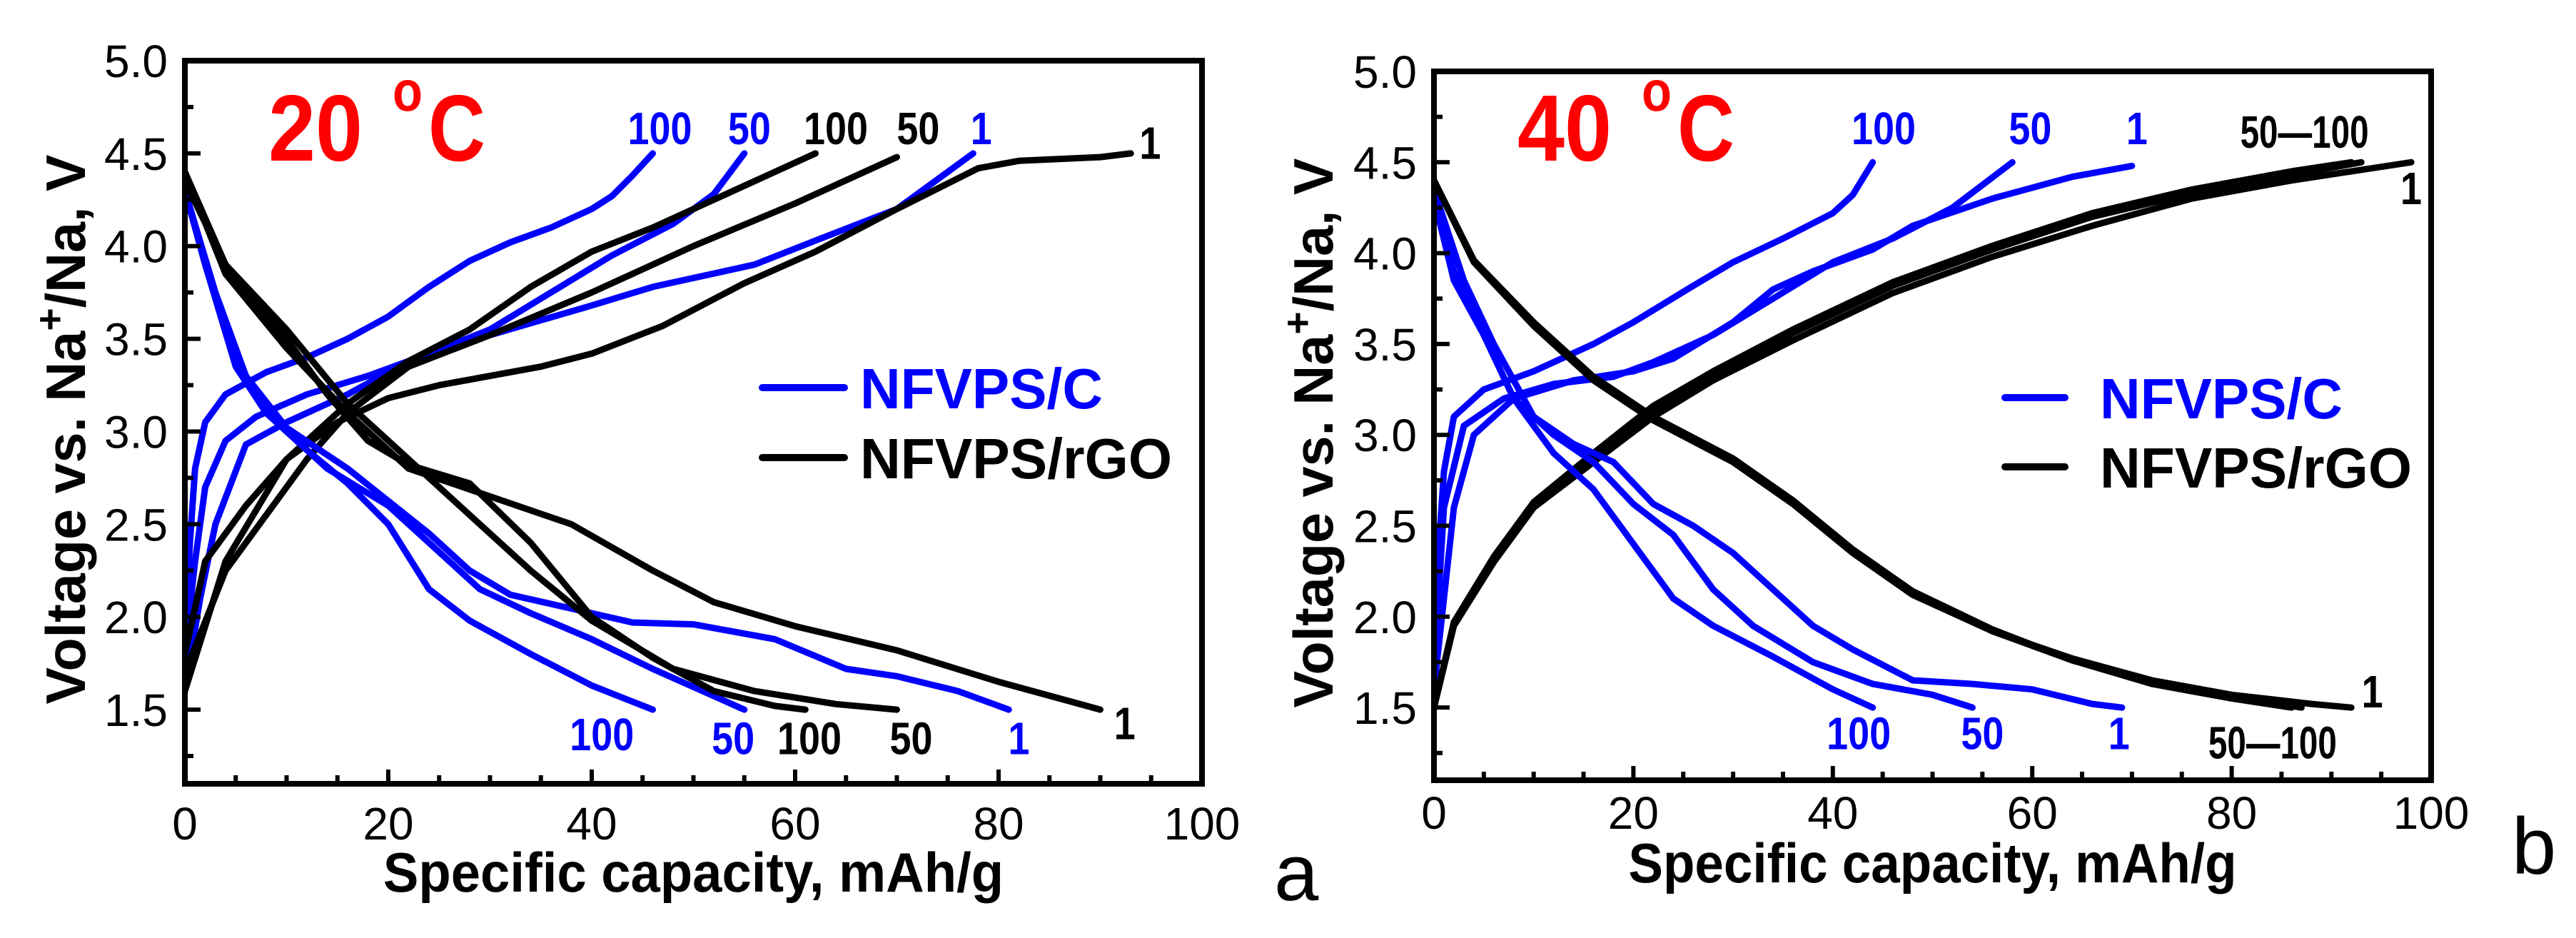 This screenshot has height=938, width=2576. What do you see at coordinates (315, 129) in the screenshot?
I see `temperature-value: 20` at bounding box center [315, 129].